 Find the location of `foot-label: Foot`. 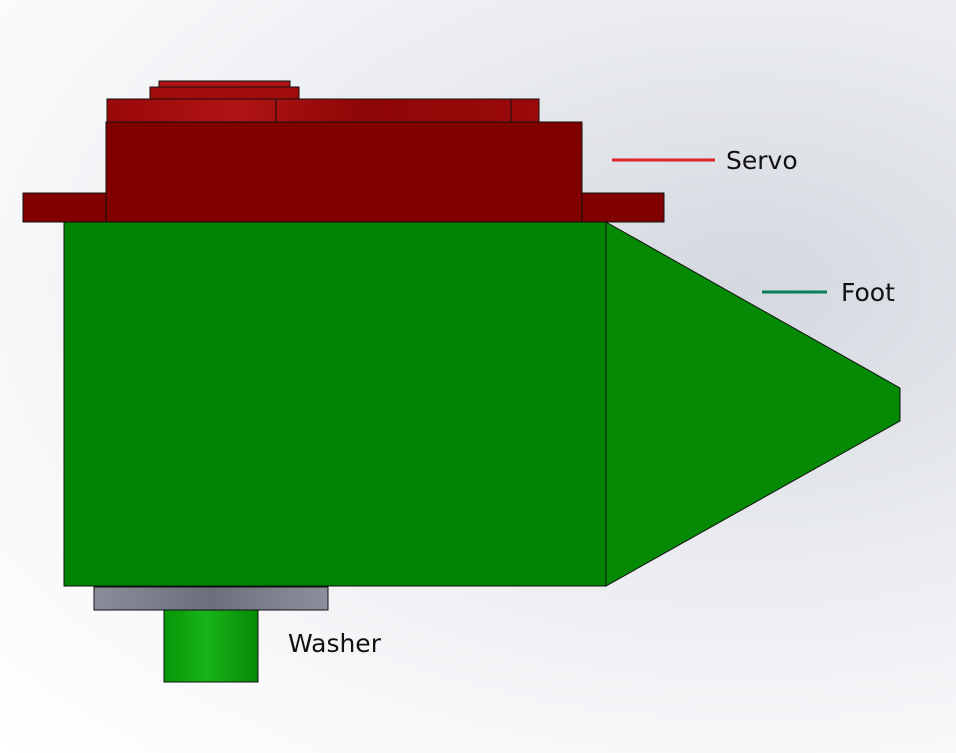

foot-label: Foot is located at coordinates (868, 292).